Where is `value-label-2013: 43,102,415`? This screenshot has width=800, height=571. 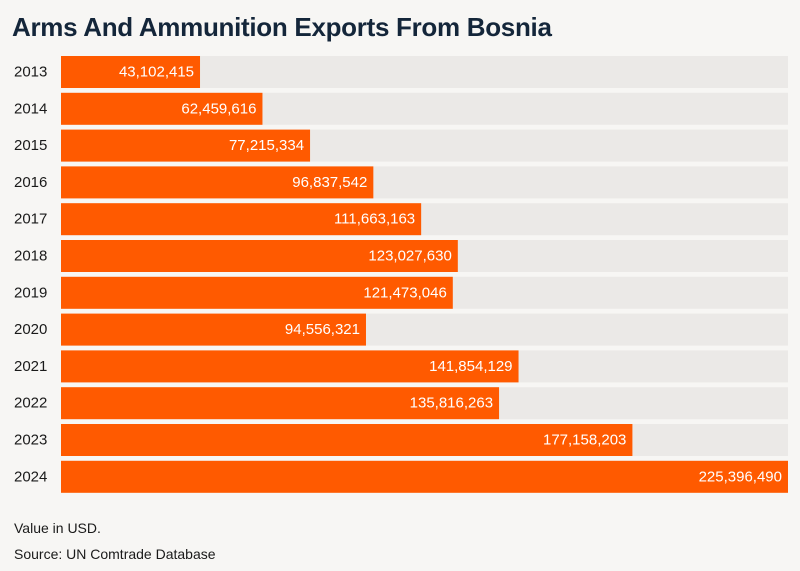 value-label-2013: 43,102,415 is located at coordinates (156, 72).